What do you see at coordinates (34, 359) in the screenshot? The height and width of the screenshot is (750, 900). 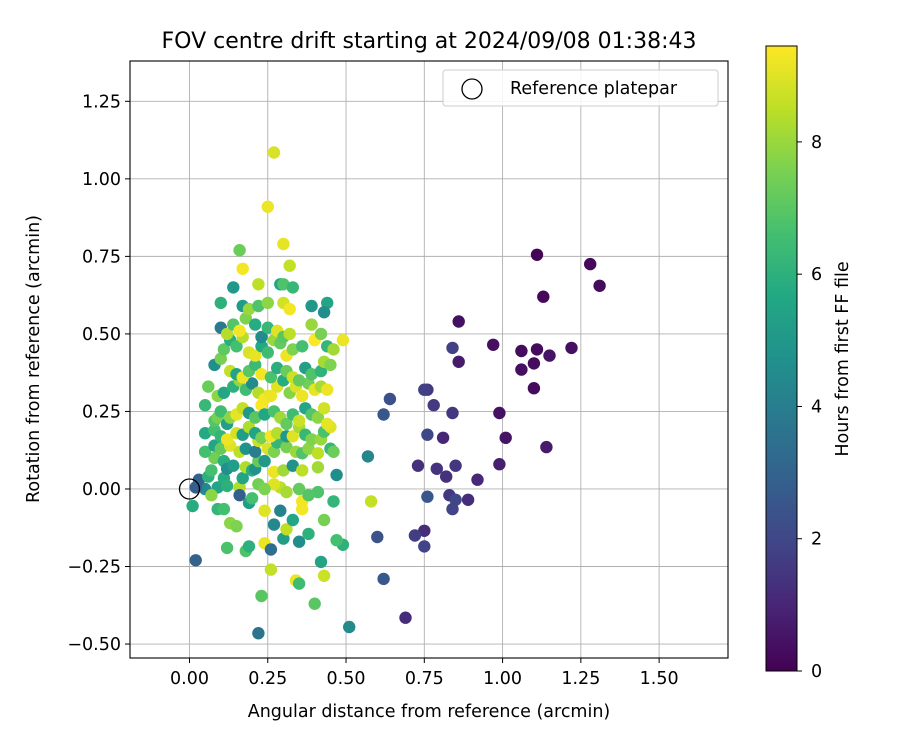 I see `y-axis-label: Rotation from reference (arcmin)` at bounding box center [34, 359].